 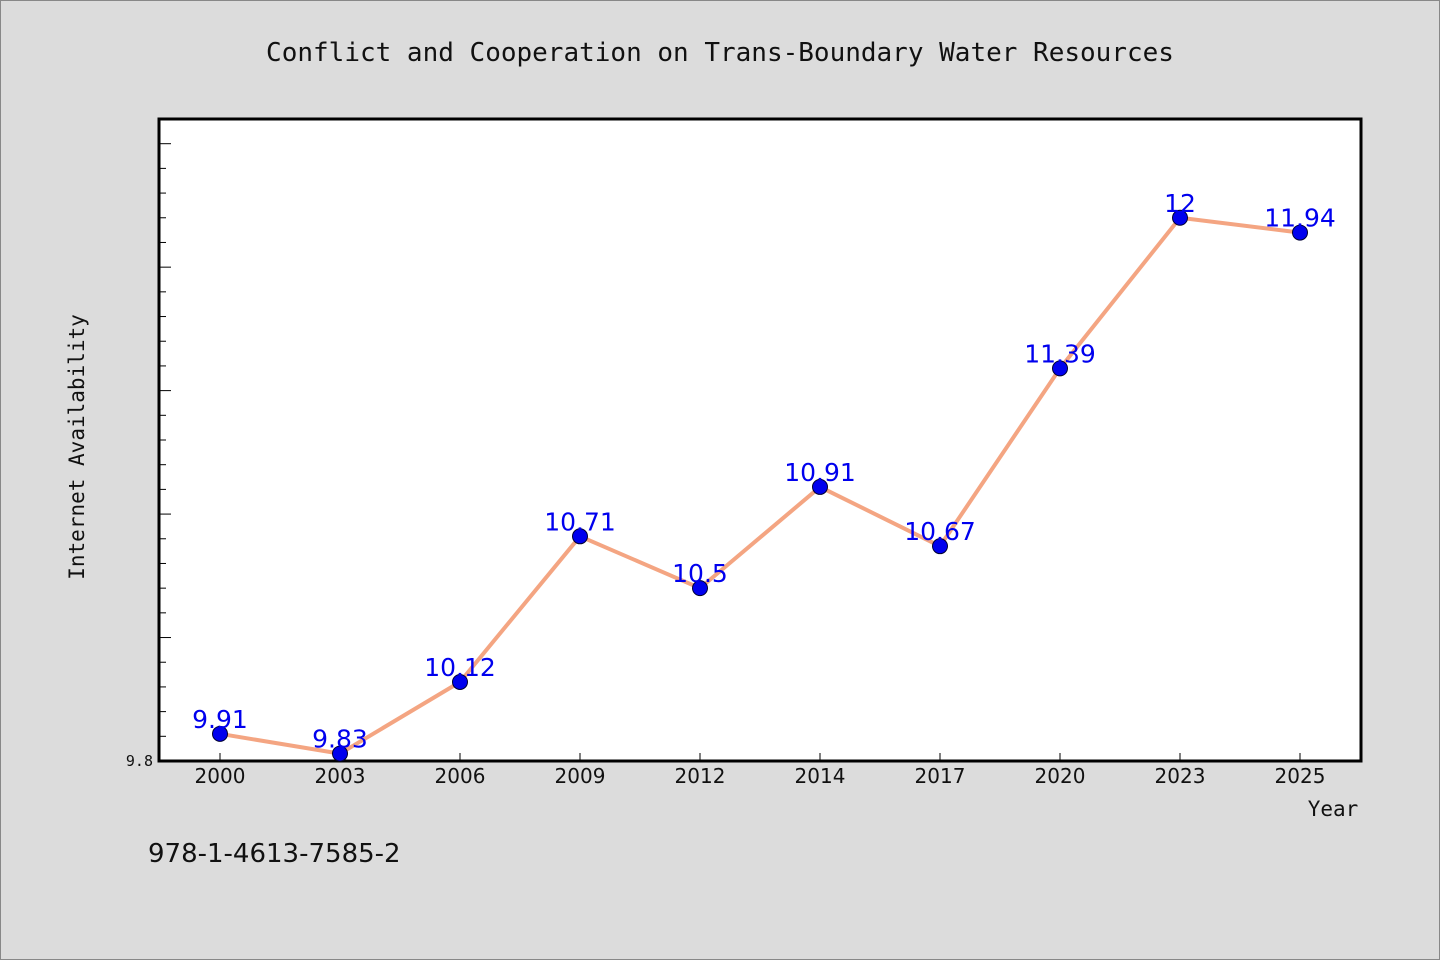 I want to click on x-tick-label: 2017, so click(x=940, y=776).